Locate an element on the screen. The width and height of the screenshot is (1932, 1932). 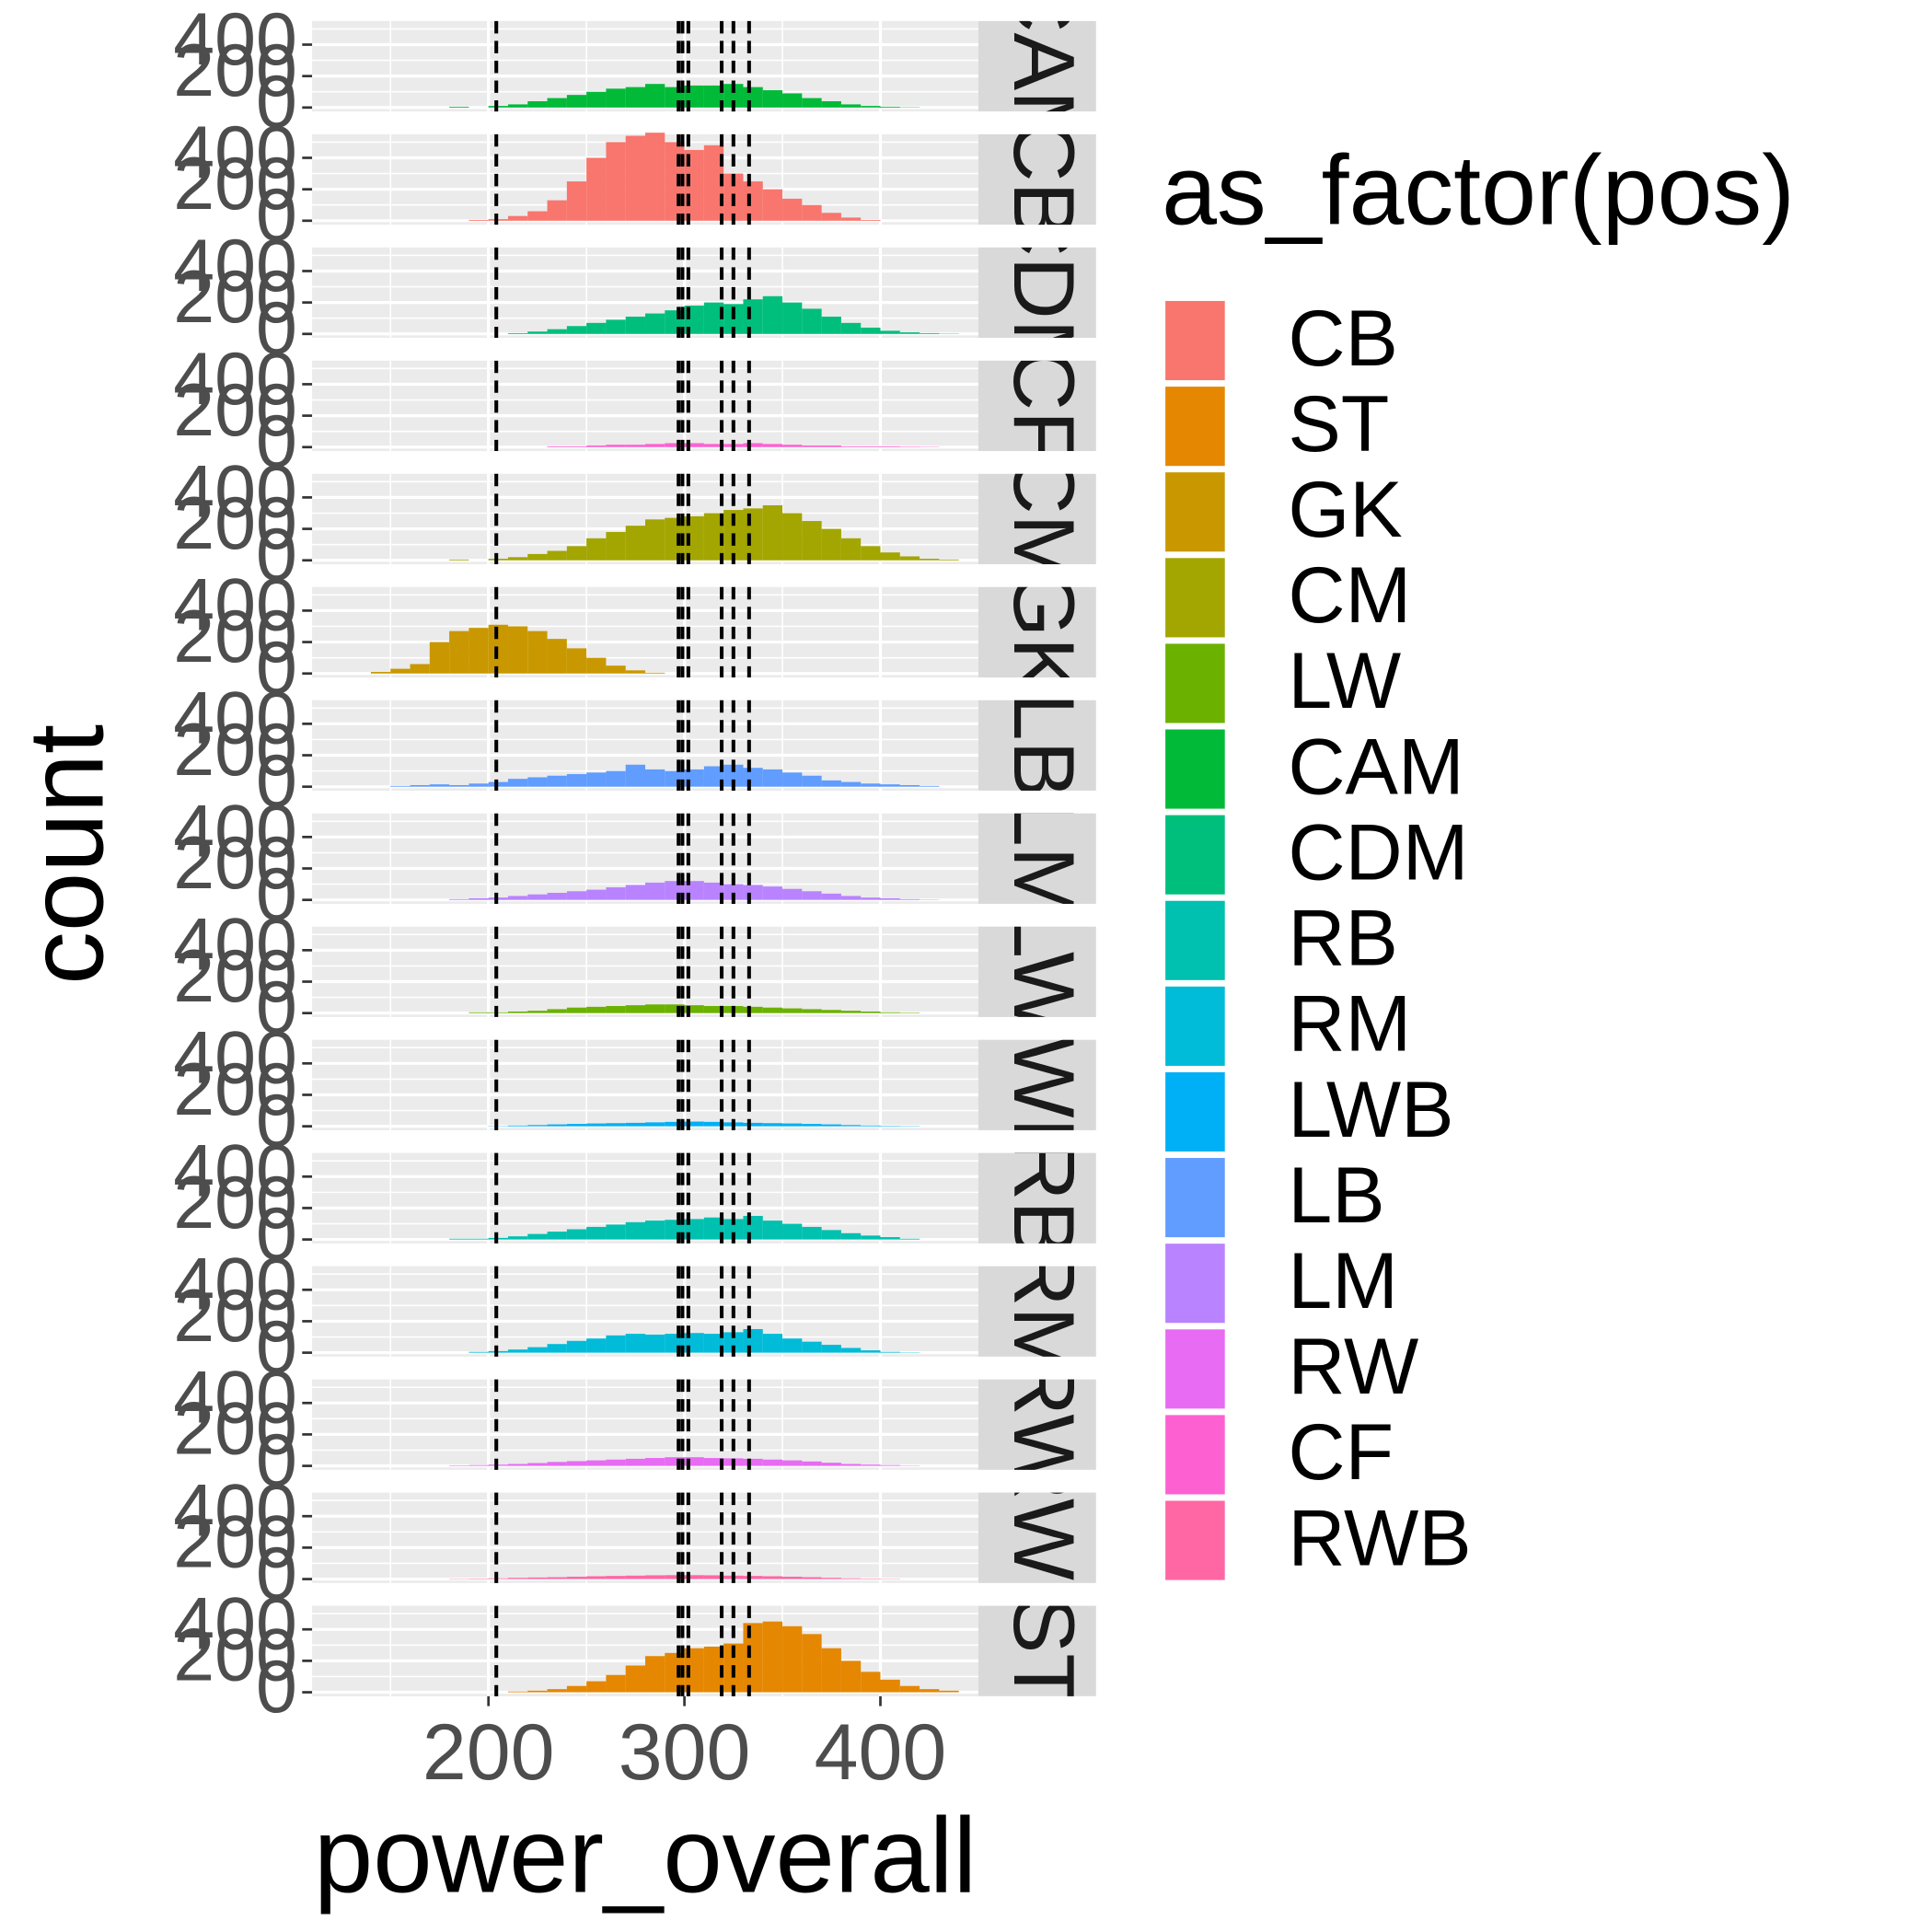
strip-group: CF is located at coordinates (1045, 406).